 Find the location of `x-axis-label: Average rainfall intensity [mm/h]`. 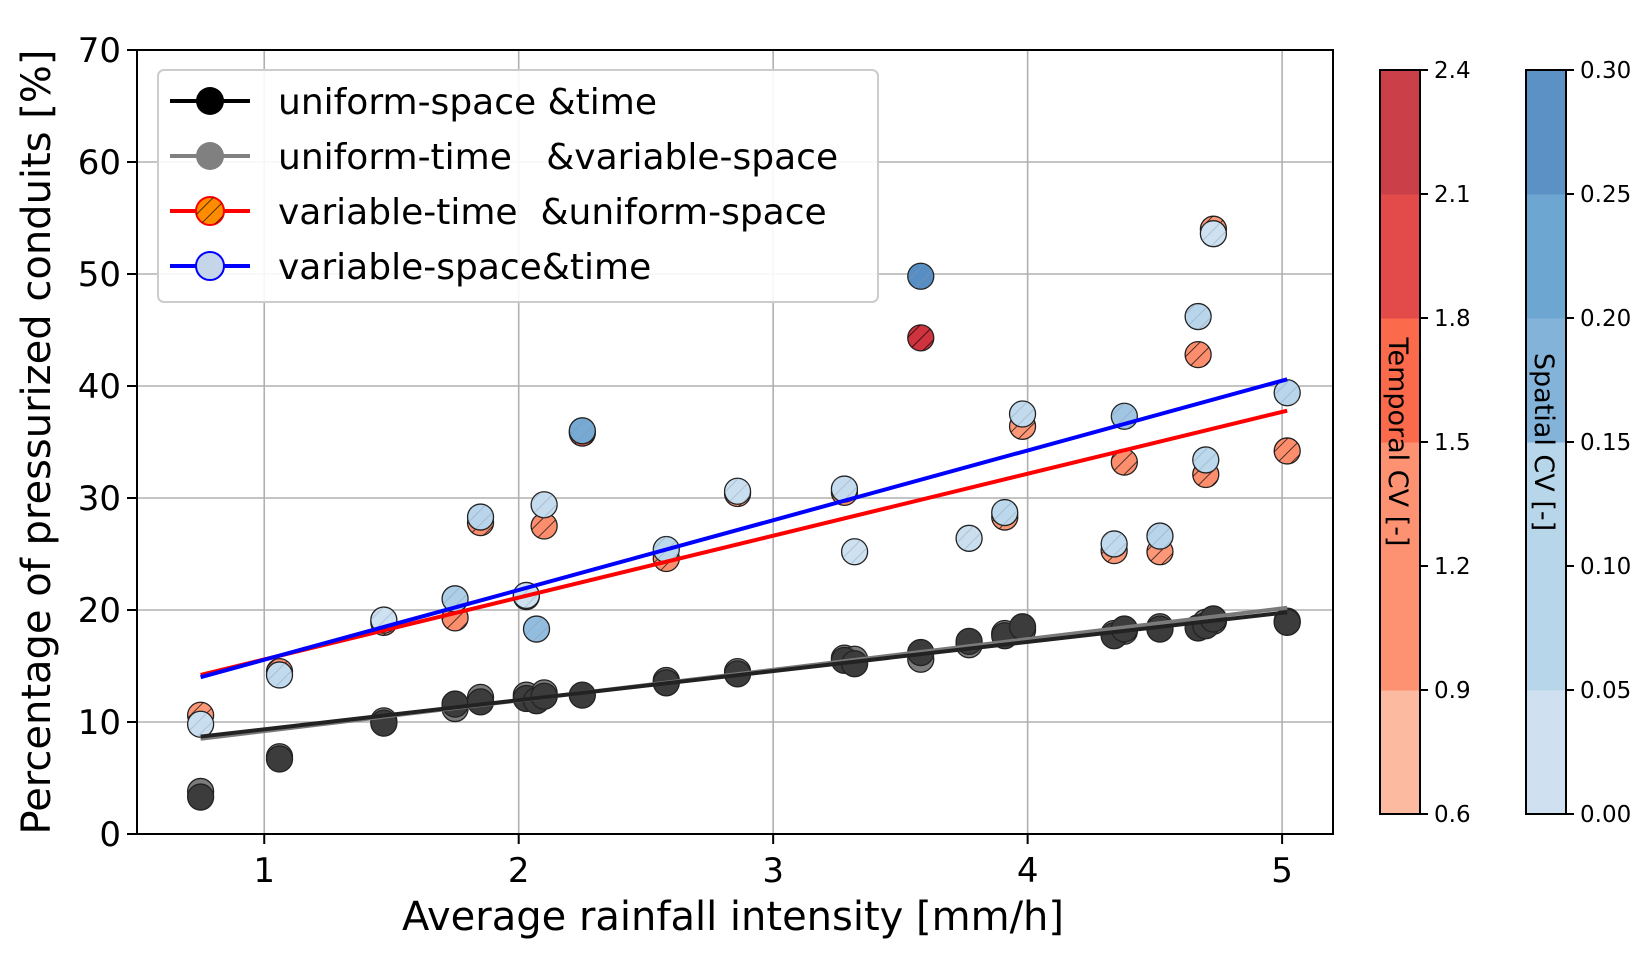

x-axis-label: Average rainfall intensity [mm/h] is located at coordinates (733, 917).